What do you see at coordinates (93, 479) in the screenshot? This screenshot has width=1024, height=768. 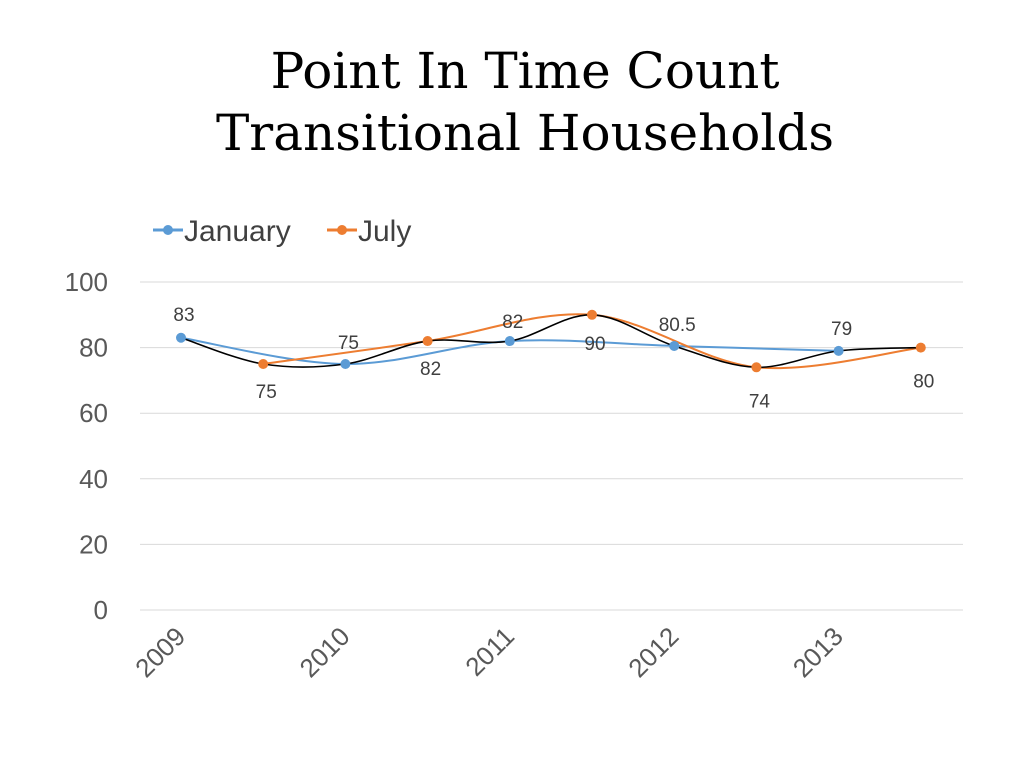 I see `y-tick-label: 40` at bounding box center [93, 479].